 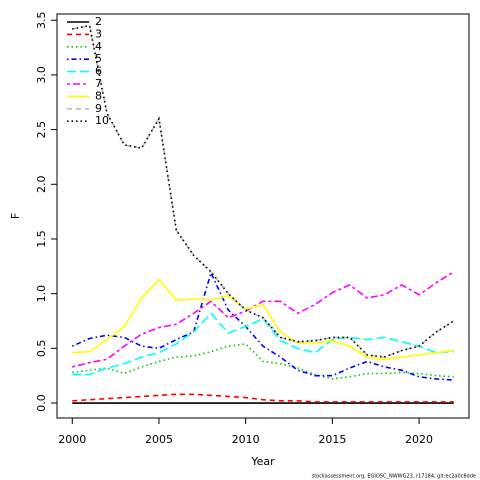 What do you see at coordinates (98, 108) in the screenshot?
I see `legend-label: 9` at bounding box center [98, 108].